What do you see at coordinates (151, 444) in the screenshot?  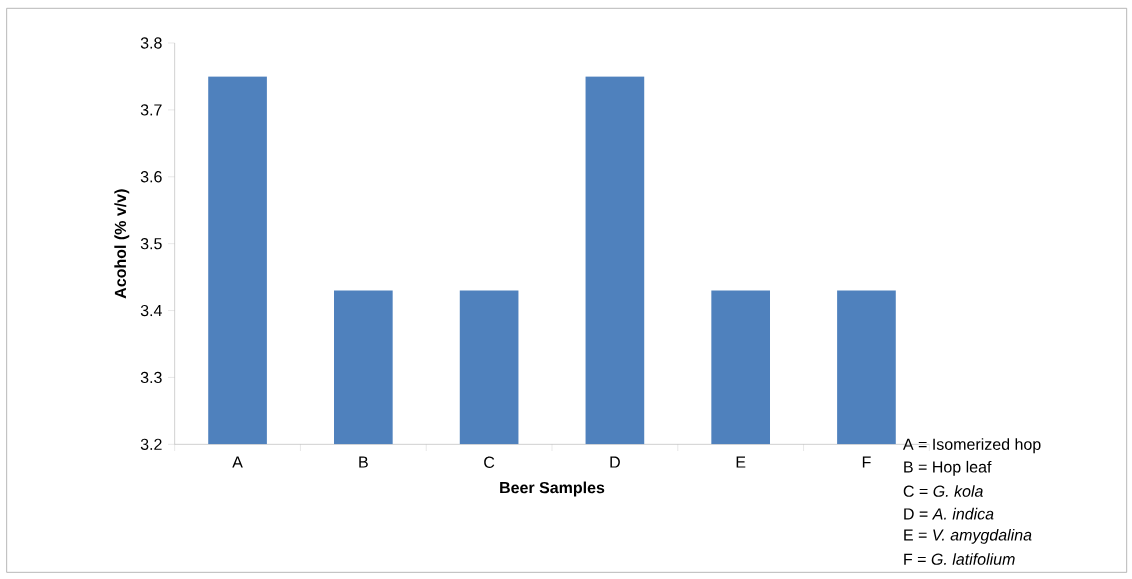 I see `y-tick-label: 3.2` at bounding box center [151, 444].